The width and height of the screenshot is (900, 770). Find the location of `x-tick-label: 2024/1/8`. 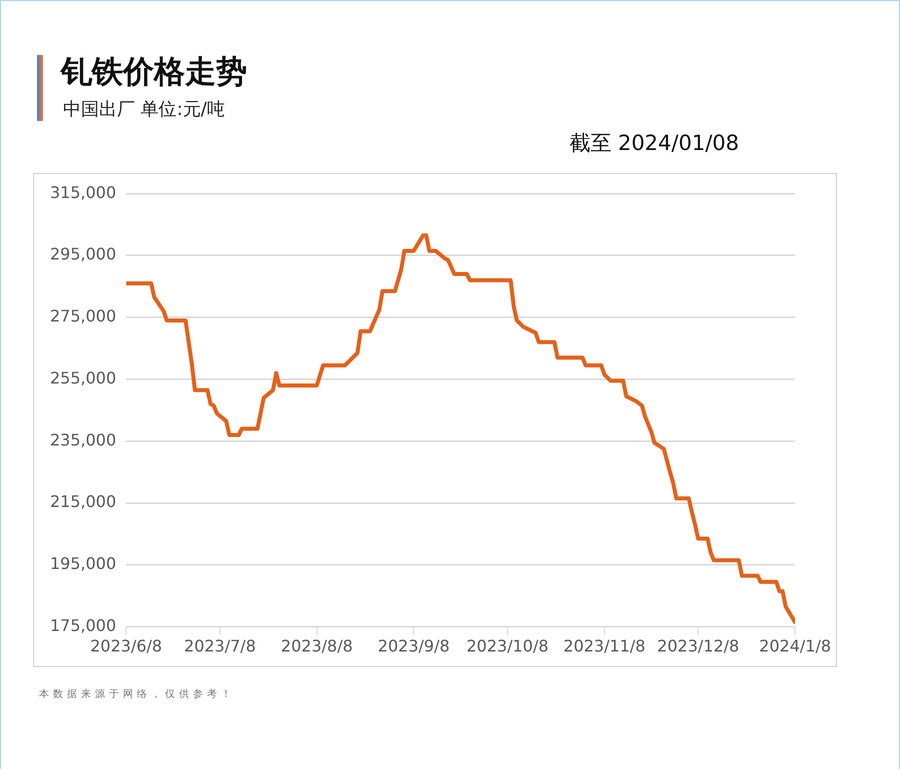

x-tick-label: 2024/1/8 is located at coordinates (795, 646).